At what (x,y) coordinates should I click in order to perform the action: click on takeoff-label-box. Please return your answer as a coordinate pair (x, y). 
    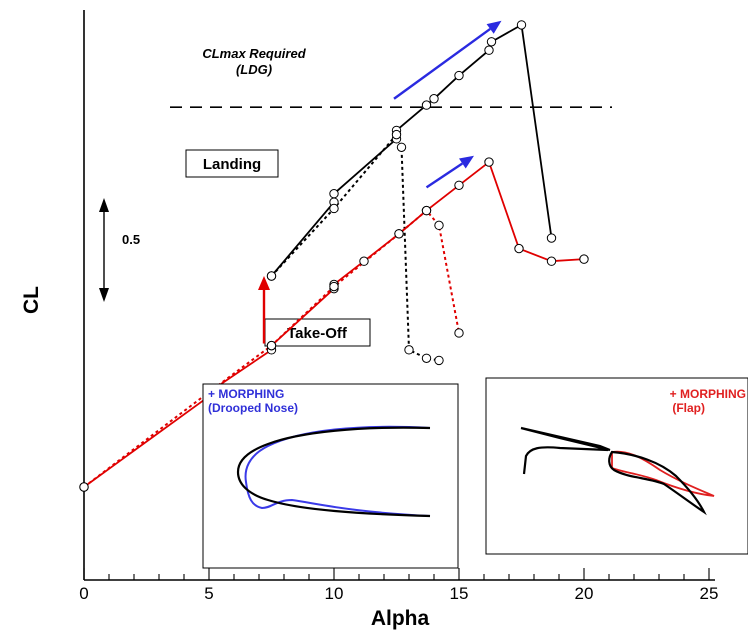
    Looking at the image, I should click on (317, 332).